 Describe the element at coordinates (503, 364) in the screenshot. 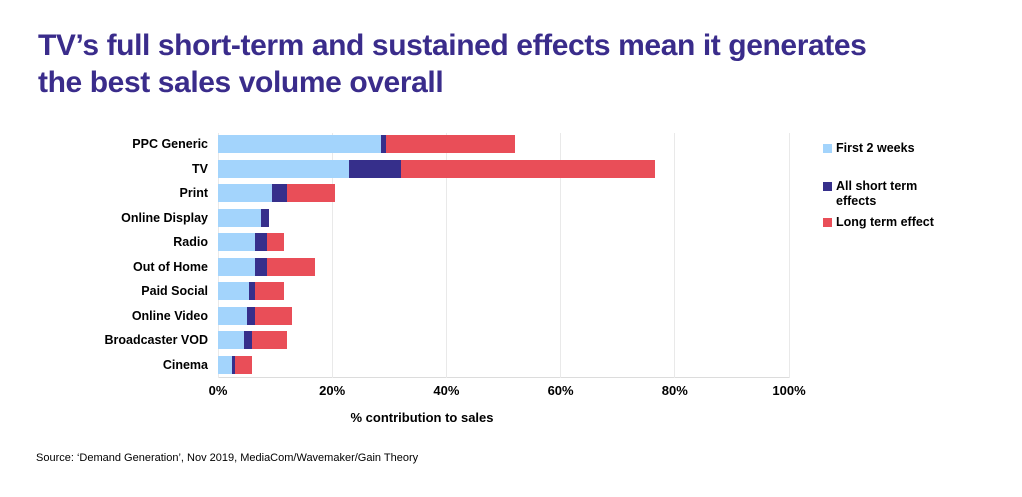

I see `bar-row-cinema` at that location.